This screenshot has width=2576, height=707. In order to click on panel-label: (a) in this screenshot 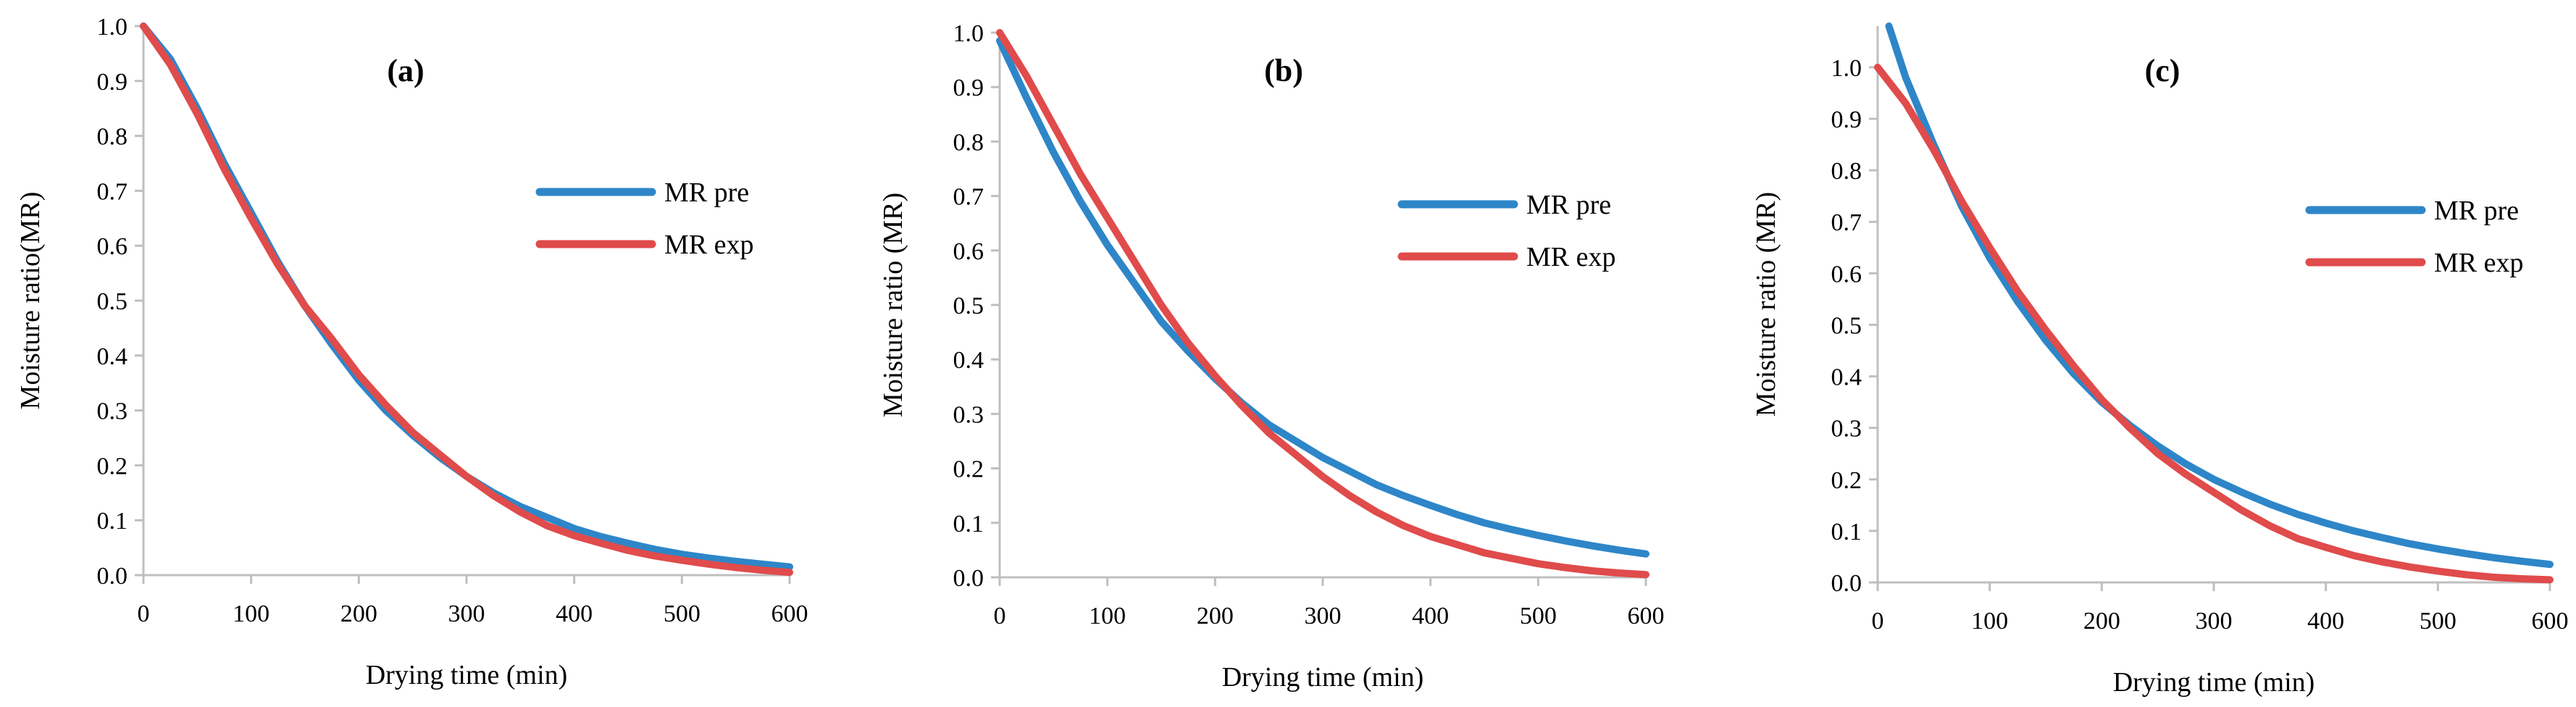, I will do `click(405, 70)`.